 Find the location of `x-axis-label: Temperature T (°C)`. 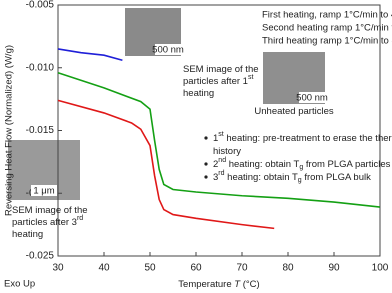

x-axis-label: Temperature T (°C) is located at coordinates (218, 284).